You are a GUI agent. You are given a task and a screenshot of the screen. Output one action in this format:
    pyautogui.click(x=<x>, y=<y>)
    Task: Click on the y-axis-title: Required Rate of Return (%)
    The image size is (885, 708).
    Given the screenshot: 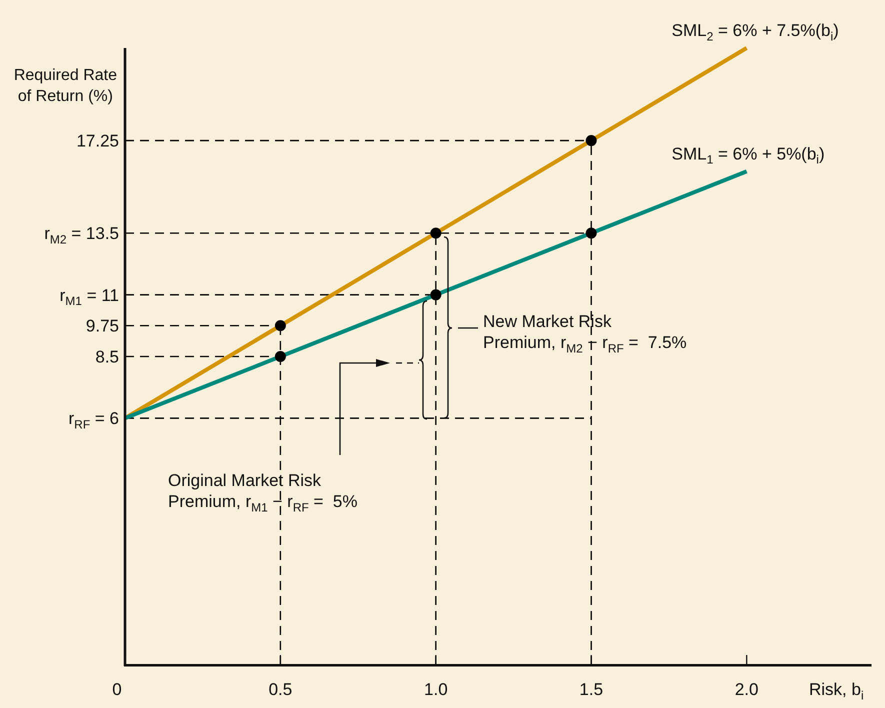 What is the action you would take?
    pyautogui.click(x=66, y=86)
    